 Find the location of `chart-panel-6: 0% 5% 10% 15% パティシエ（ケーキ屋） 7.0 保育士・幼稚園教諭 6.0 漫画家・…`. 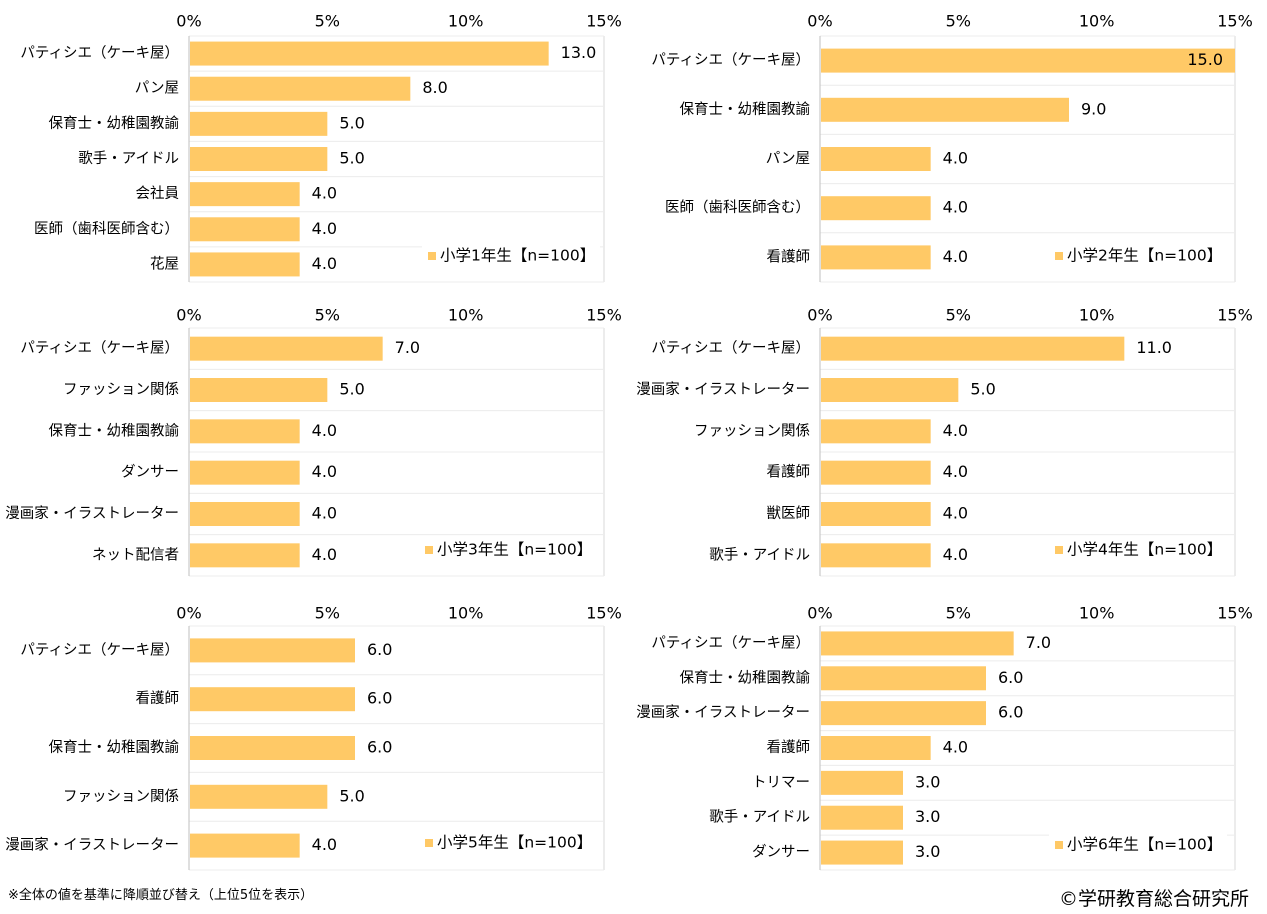

chart-panel-6: 0% 5% 10% 15% パティシエ（ケーキ屋） 7.0 保育士・幼稚園教諭 6.0 漫画家・… is located at coordinates (944, 737).